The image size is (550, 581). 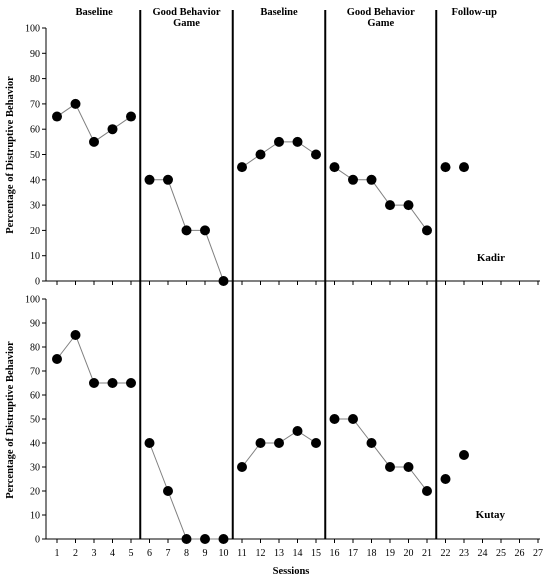 What do you see at coordinates (35, 54) in the screenshot?
I see `y-tick-label: 90` at bounding box center [35, 54].